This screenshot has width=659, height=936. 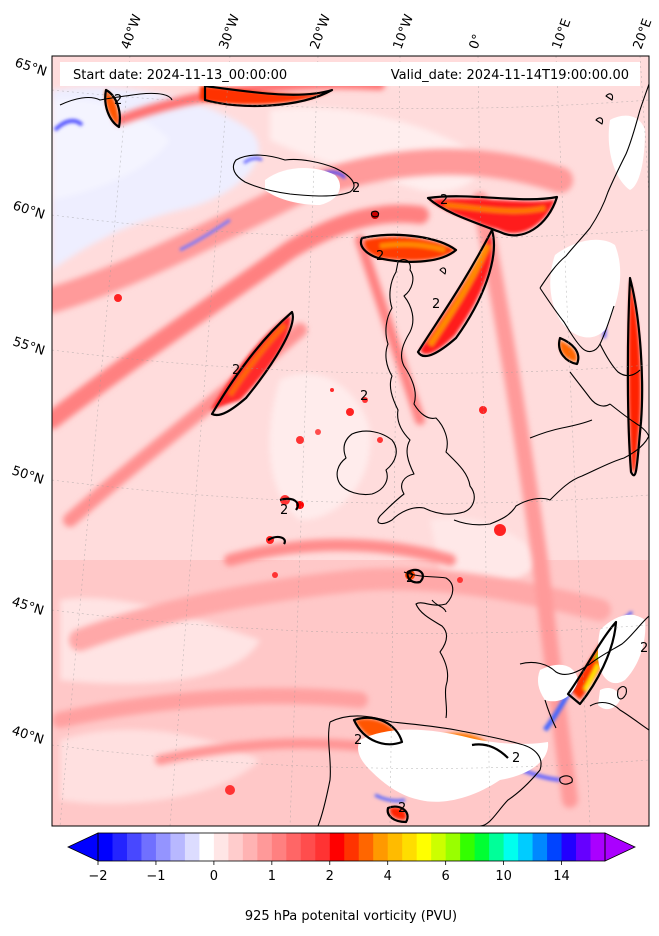 What do you see at coordinates (230, 31) in the screenshot?
I see `lon-label: 30°W` at bounding box center [230, 31].